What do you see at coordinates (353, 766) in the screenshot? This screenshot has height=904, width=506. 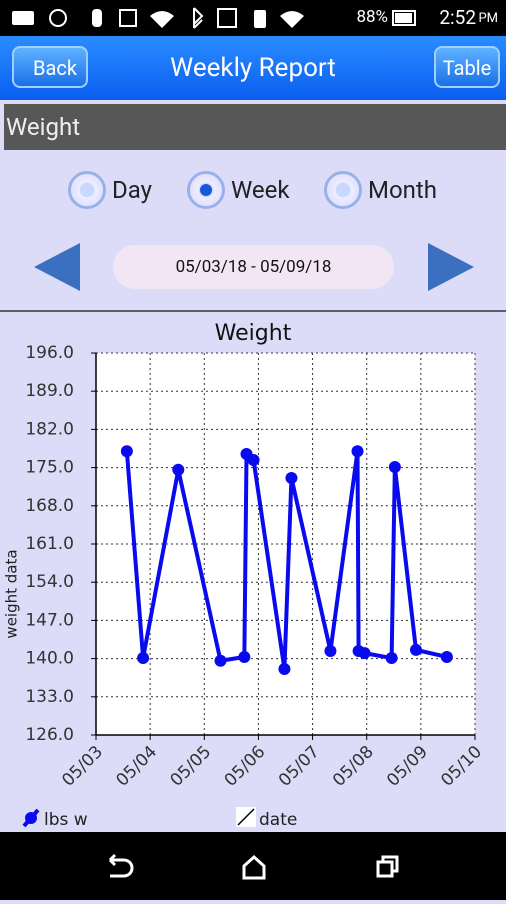 I see `x-tick-label: 05/08` at bounding box center [353, 766].